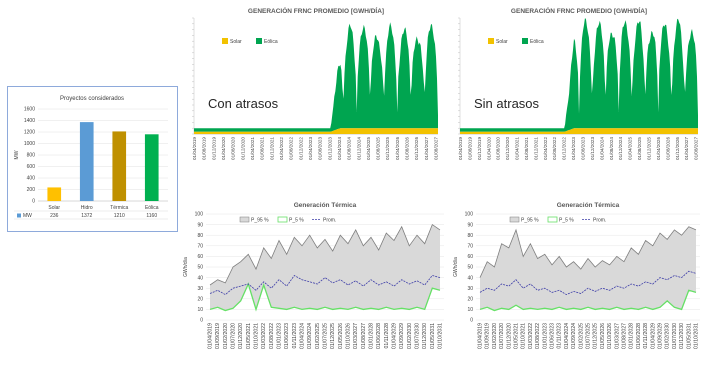 The image size is (708, 385). I want to click on x-tick-label: 01/02/2030, so click(668, 336).